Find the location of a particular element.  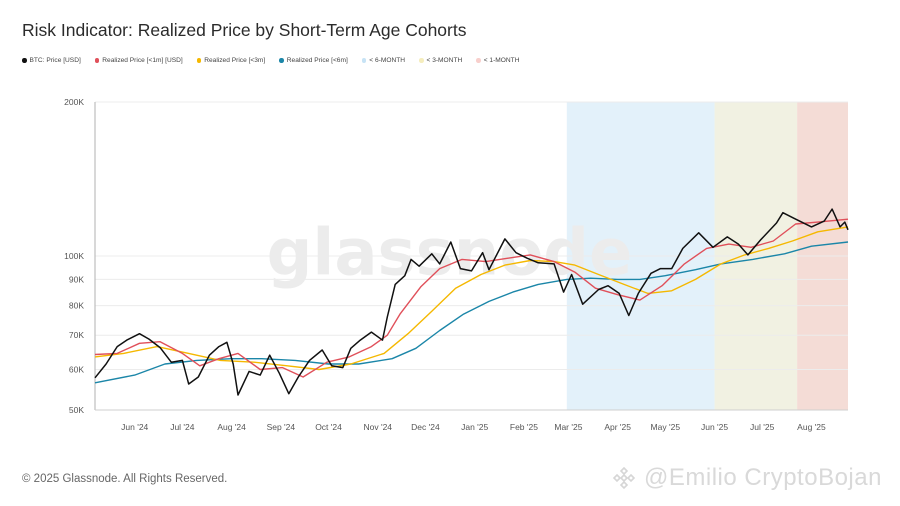

x-tick-label: Mar '25 is located at coordinates (568, 427).